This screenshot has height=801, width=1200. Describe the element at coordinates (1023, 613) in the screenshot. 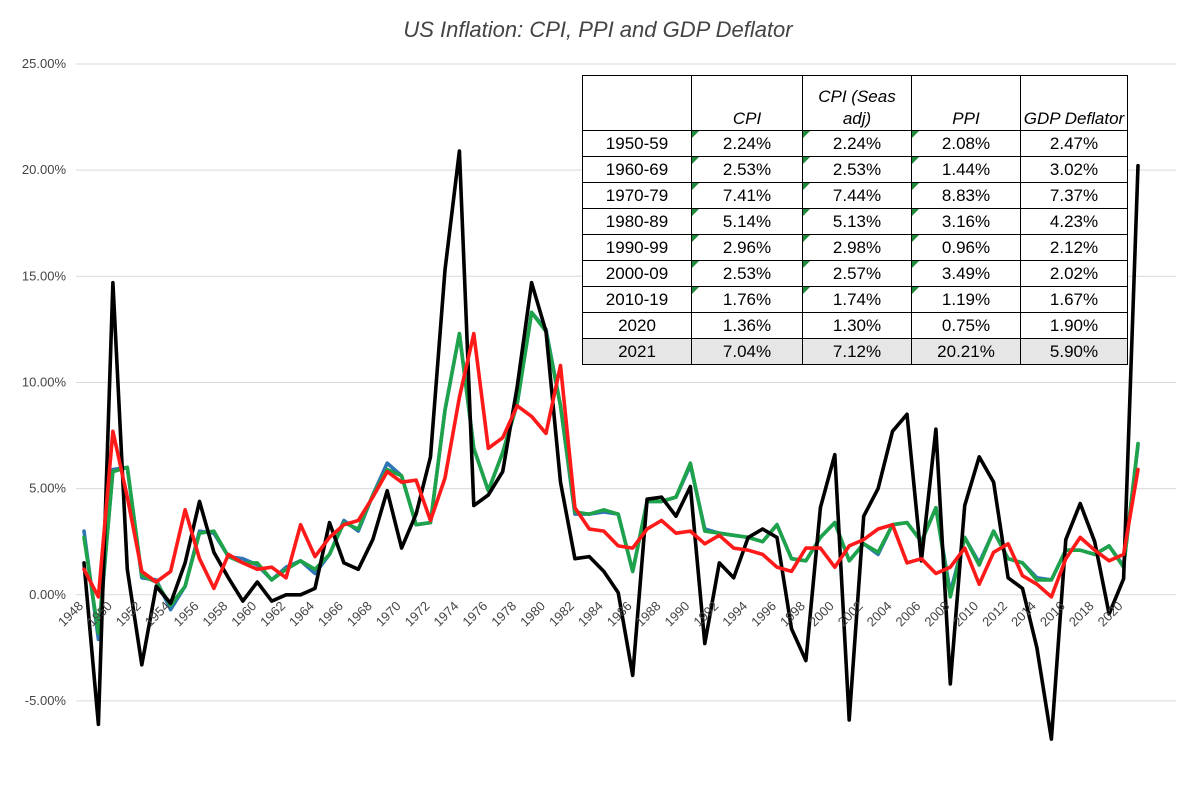

I see `x-tick-label: 2014` at that location.